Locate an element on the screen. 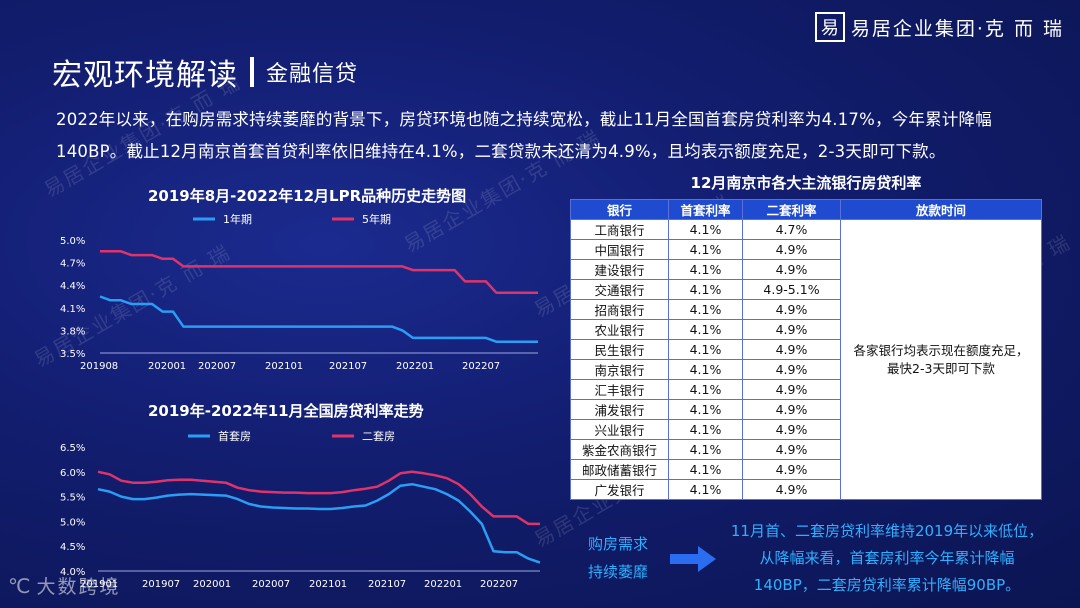 This screenshot has height=608, width=1080. x-tick-label: 201901 is located at coordinates (99, 584).